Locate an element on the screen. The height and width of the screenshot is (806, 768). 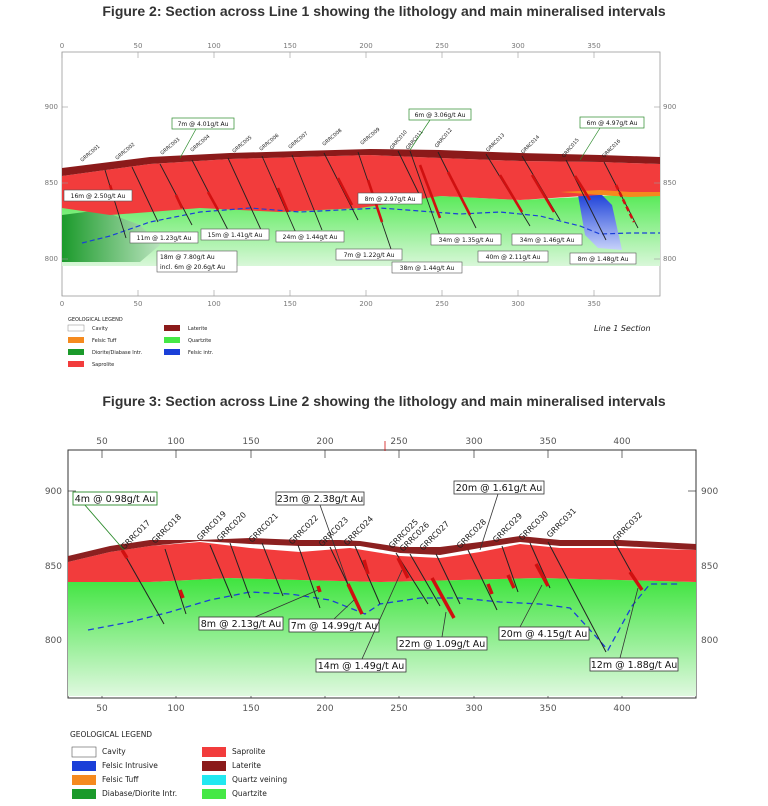
fig3-ytick: 900 is located at coordinates (53, 492).